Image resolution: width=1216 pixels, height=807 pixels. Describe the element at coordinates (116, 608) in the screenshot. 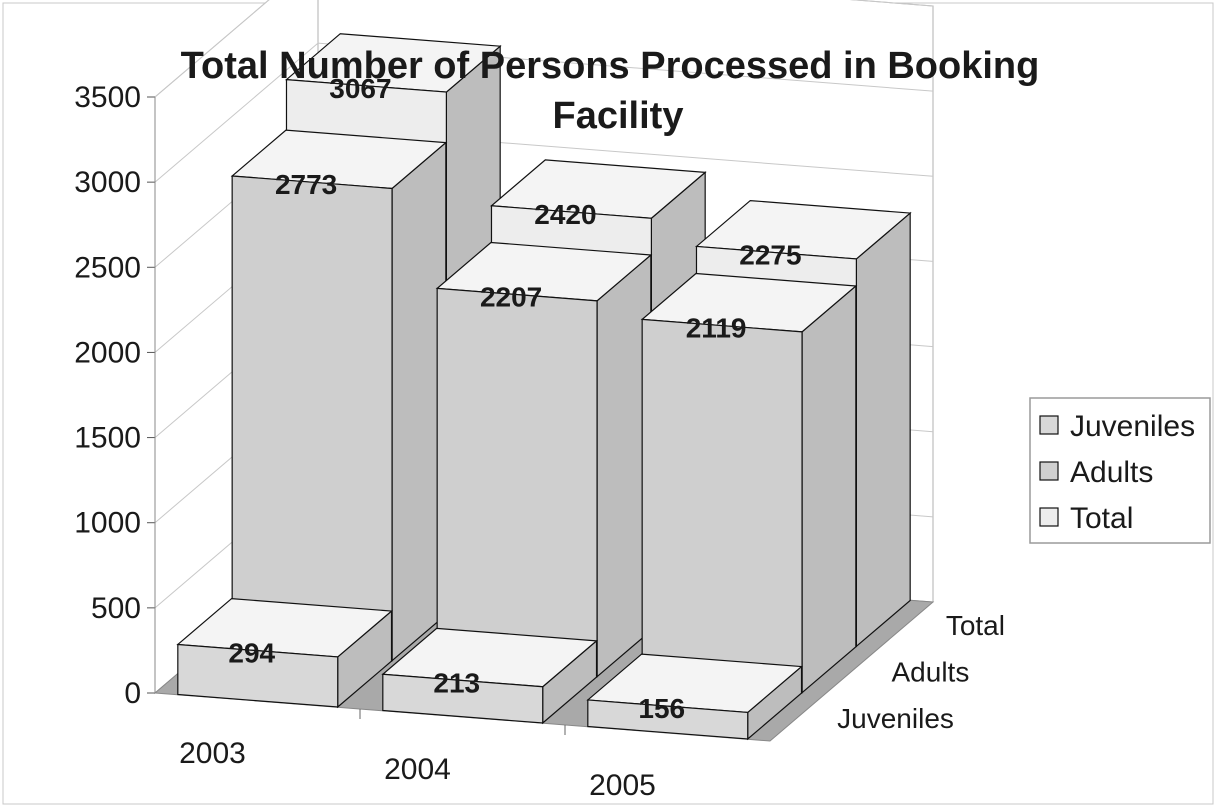

I see `y-tick-label: 500` at that location.